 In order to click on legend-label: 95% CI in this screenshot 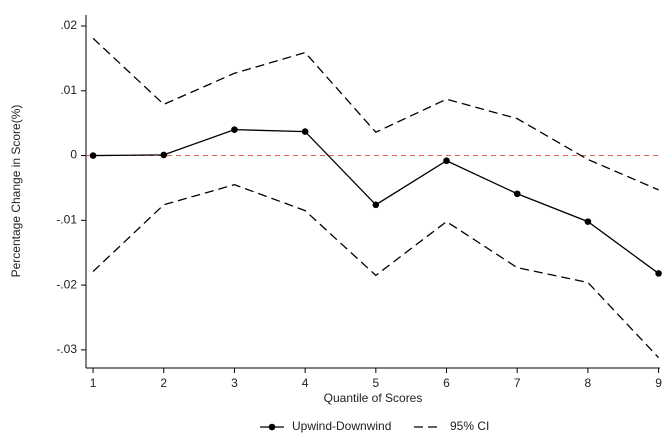, I will do `click(469, 426)`.